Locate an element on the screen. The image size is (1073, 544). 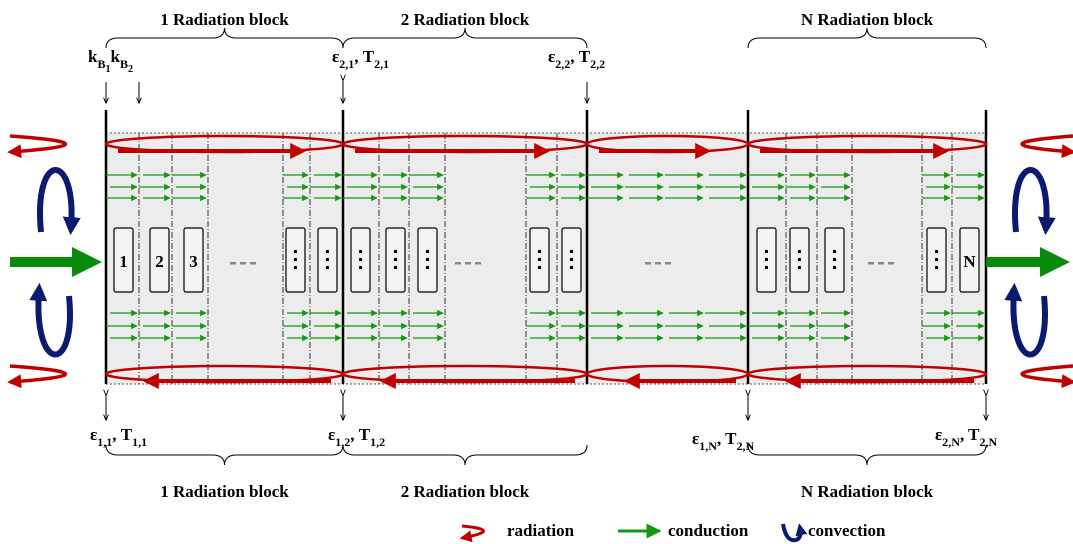
formula-label: ε1,1, T1,1 is located at coordinates (118, 437).